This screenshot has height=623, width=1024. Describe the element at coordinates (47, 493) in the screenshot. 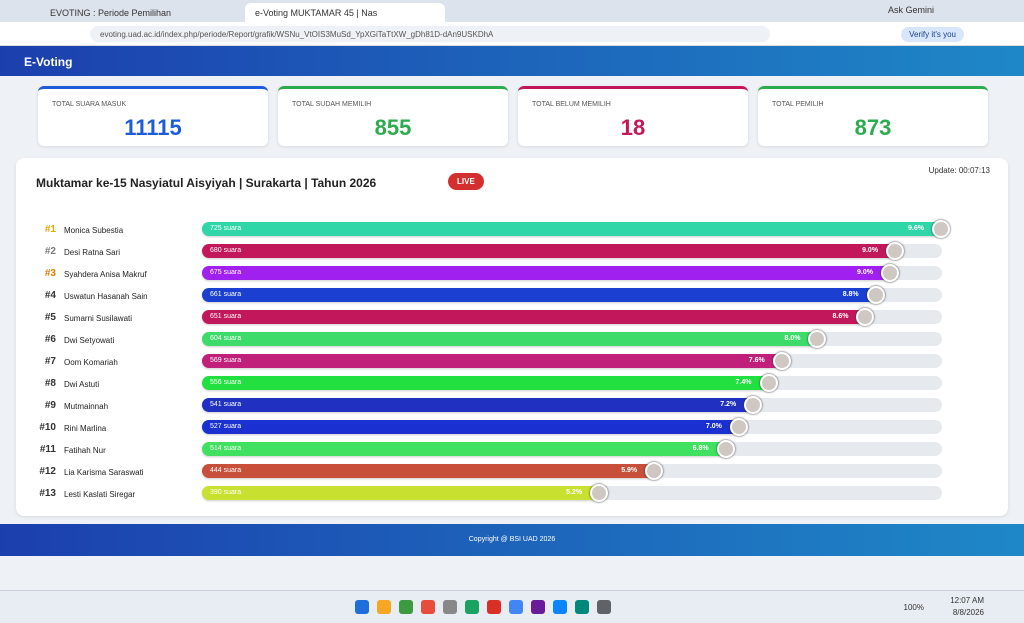

I see `rank: #13` at that location.